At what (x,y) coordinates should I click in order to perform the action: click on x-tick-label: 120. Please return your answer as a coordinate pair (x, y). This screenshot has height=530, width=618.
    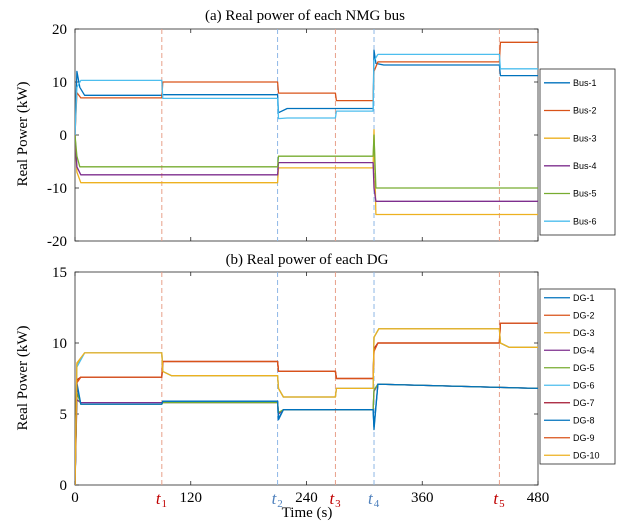
    Looking at the image, I should click on (191, 498).